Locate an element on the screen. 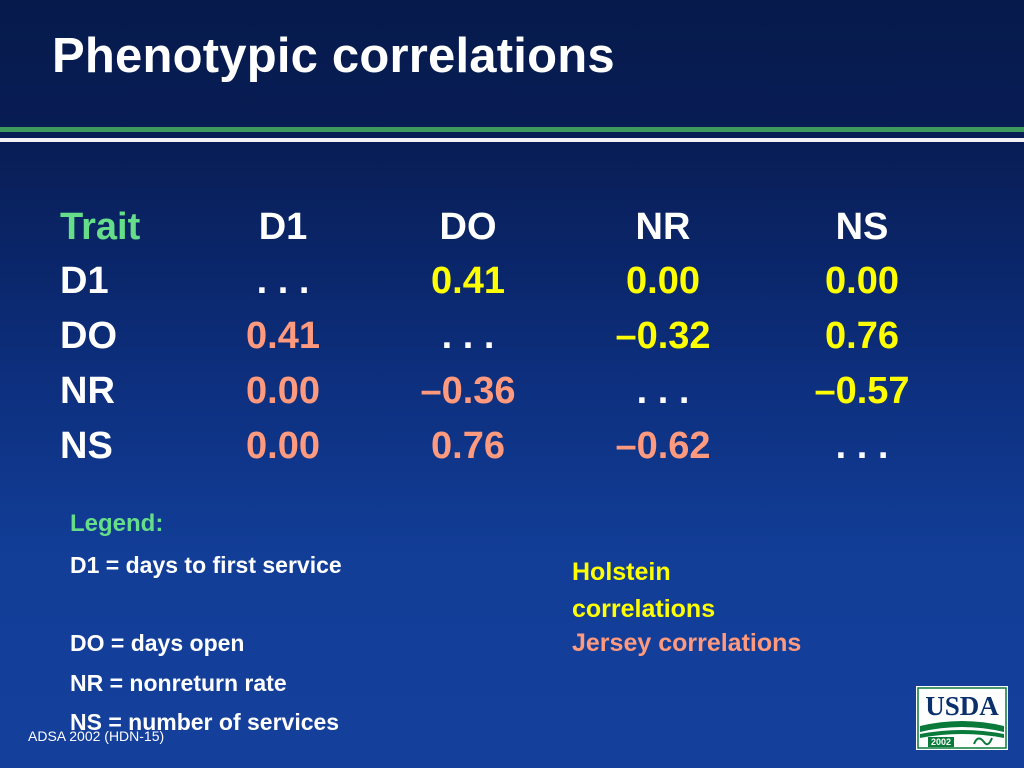 The image size is (1024, 768). title-divider-white is located at coordinates (512, 140).